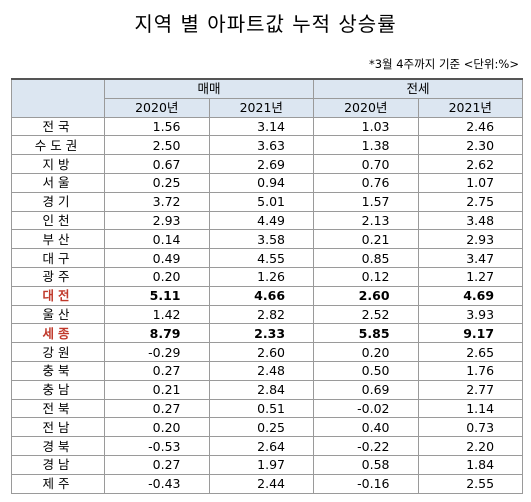 Image resolution: width=531 pixels, height=502 pixels. Describe the element at coordinates (470, 464) in the screenshot. I see `value-cell: 1.84` at that location.